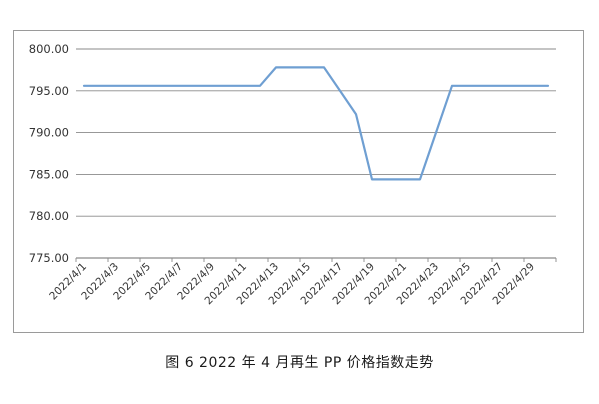 This screenshot has width=599, height=404. Describe the element at coordinates (49, 174) in the screenshot. I see `y-tick-label: 785.00` at that location.